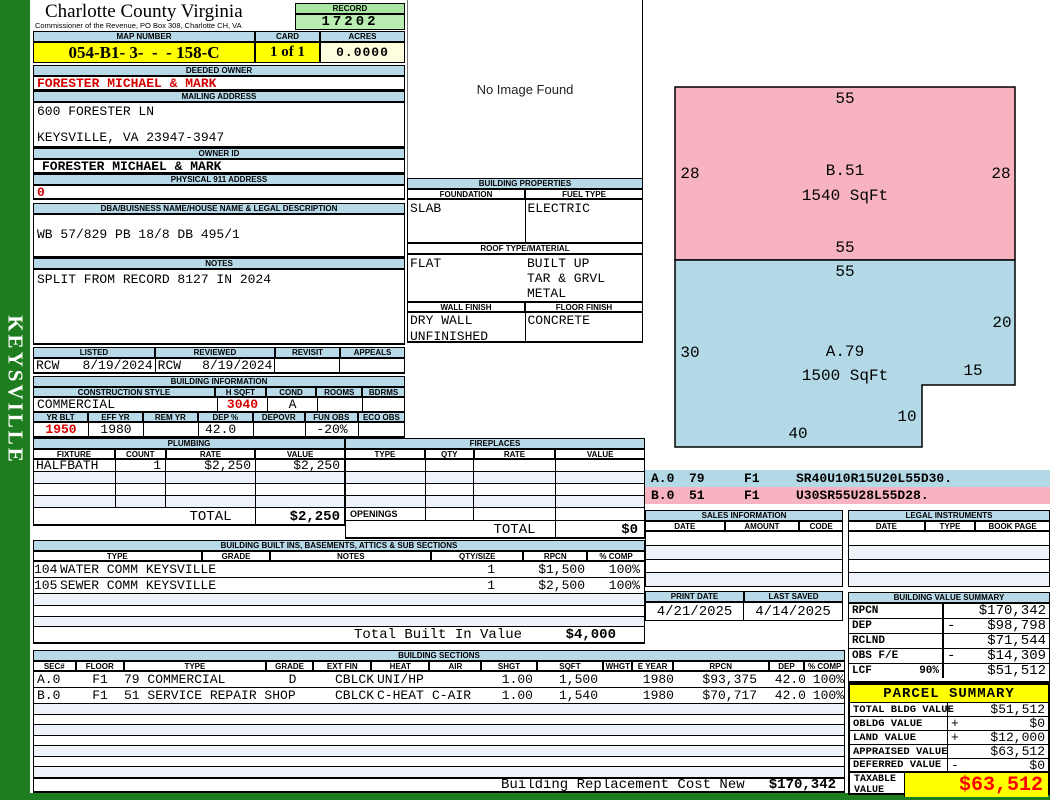  What do you see at coordinates (194, 666) in the screenshot?
I see `sections-header-type: TYPE` at bounding box center [194, 666].